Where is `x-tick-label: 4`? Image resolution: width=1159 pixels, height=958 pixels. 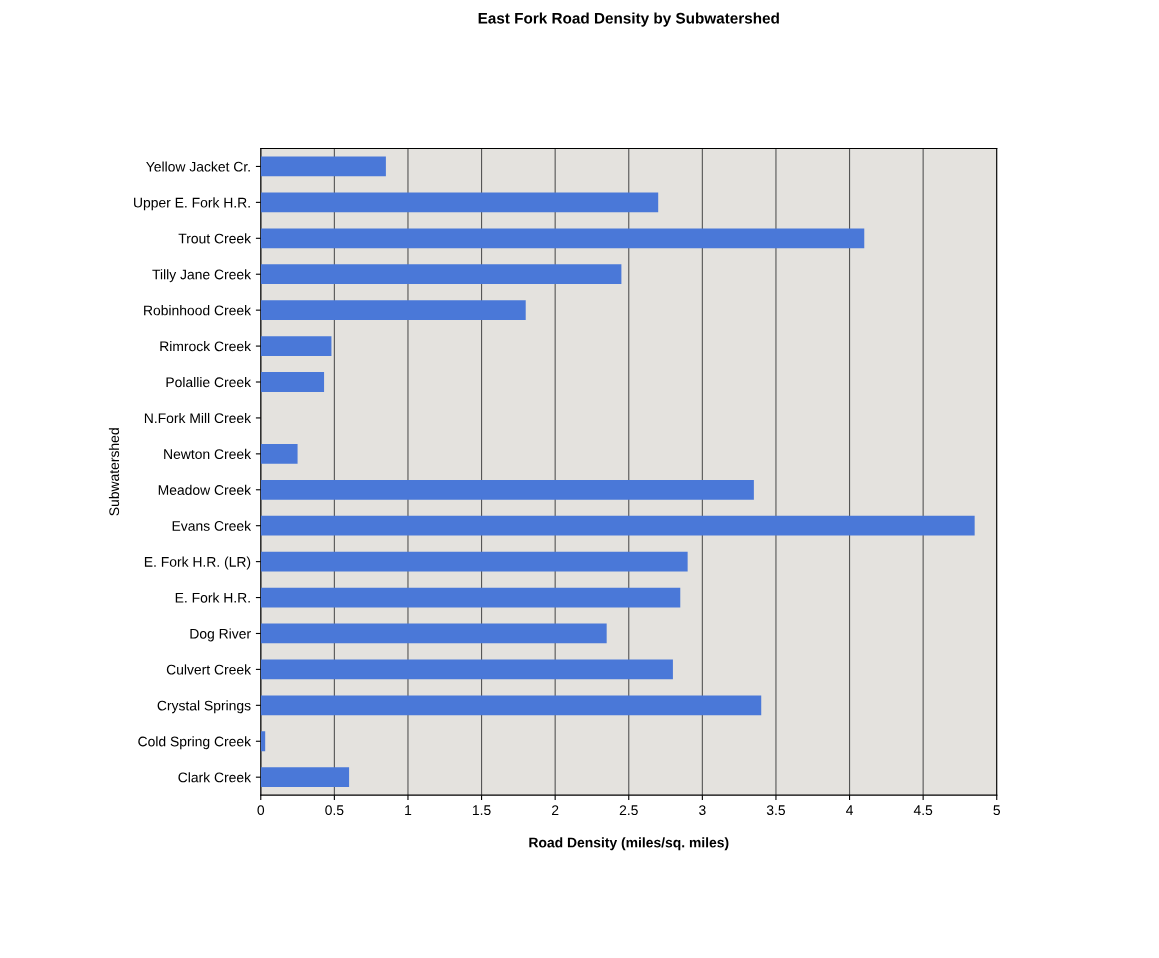 x-tick-label: 4 is located at coordinates (849, 810).